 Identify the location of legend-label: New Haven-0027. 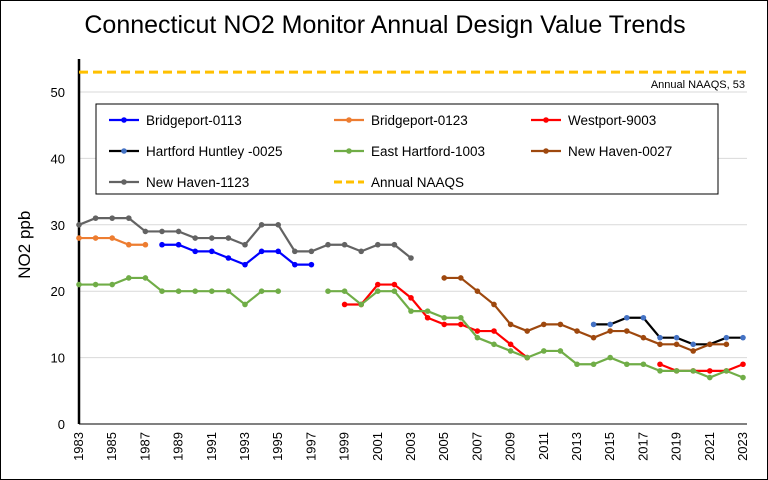
(620, 151).